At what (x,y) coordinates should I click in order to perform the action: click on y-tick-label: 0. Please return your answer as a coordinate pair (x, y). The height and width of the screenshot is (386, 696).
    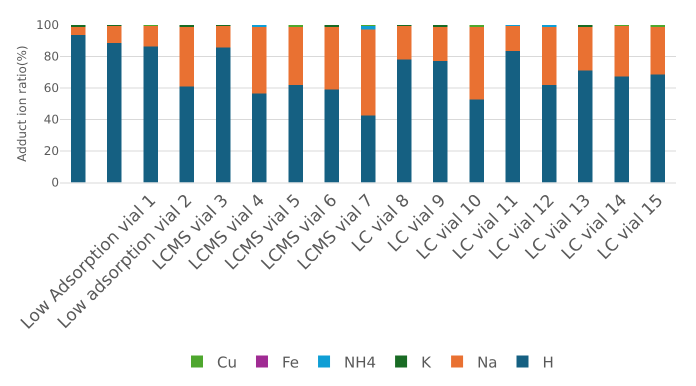
    Looking at the image, I should click on (55, 182).